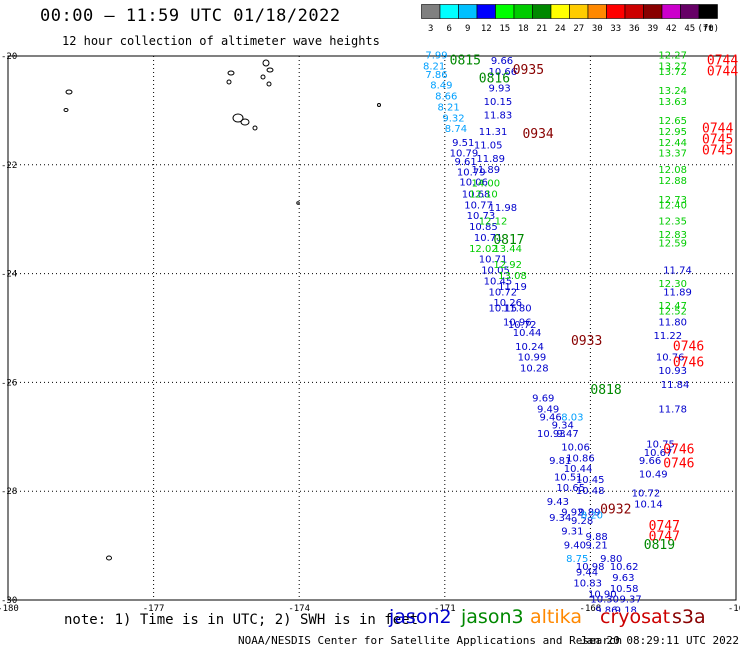  Describe the element at coordinates (465, 61) in the screenshot. I see `pass-time-label: 0815` at that location.